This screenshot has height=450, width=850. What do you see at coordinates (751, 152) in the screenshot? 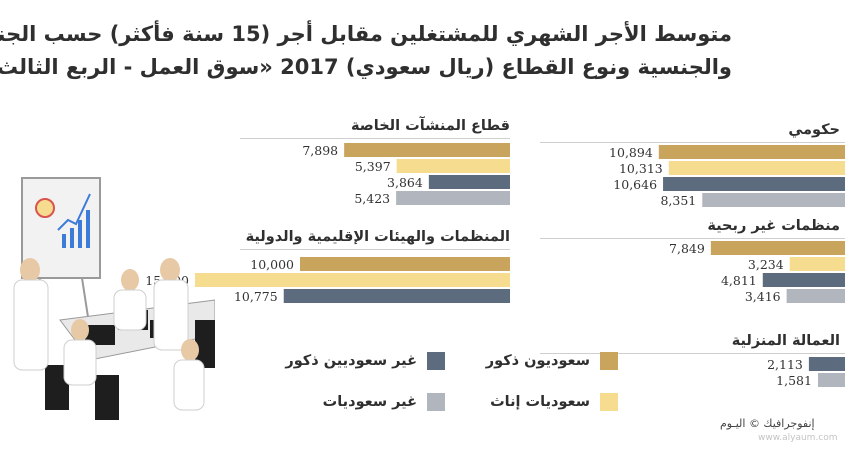
I see `bar-government-saudi-male` at bounding box center [751, 152].